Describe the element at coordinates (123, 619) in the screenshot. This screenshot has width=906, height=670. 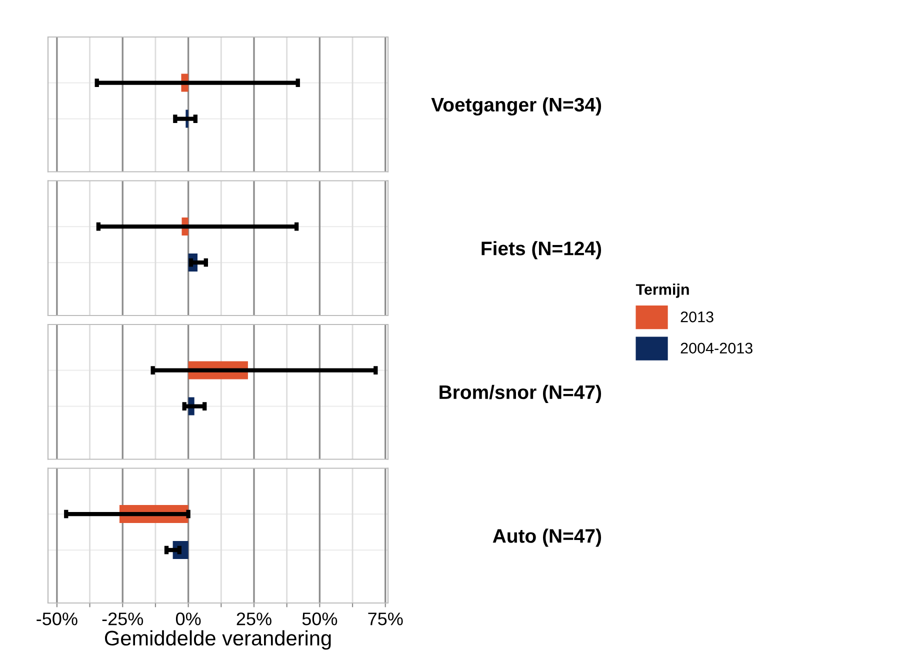
I see `x-tick-label: -25%` at that location.